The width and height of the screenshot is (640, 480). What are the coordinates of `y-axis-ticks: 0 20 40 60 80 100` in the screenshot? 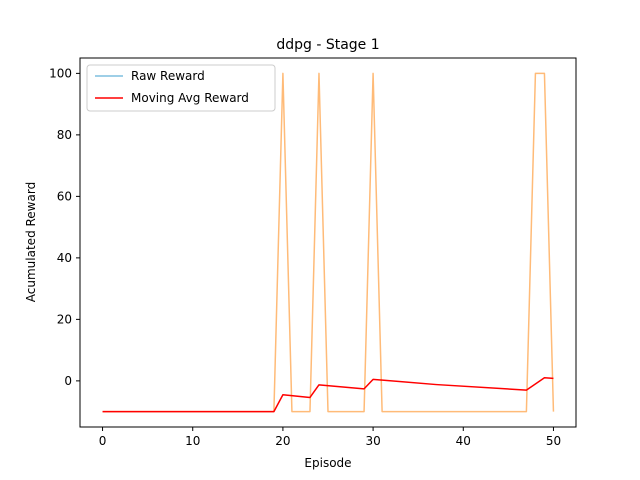 It's located at (64, 227).